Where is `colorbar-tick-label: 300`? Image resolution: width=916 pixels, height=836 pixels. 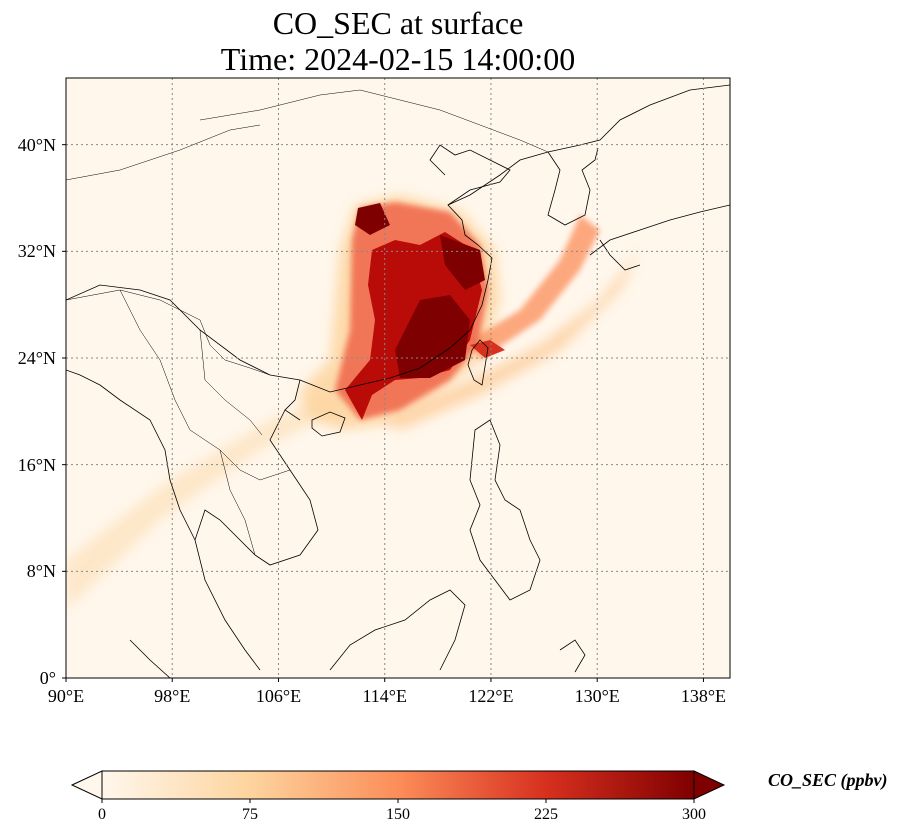
colorbar-tick-label: 300 is located at coordinates (694, 814).